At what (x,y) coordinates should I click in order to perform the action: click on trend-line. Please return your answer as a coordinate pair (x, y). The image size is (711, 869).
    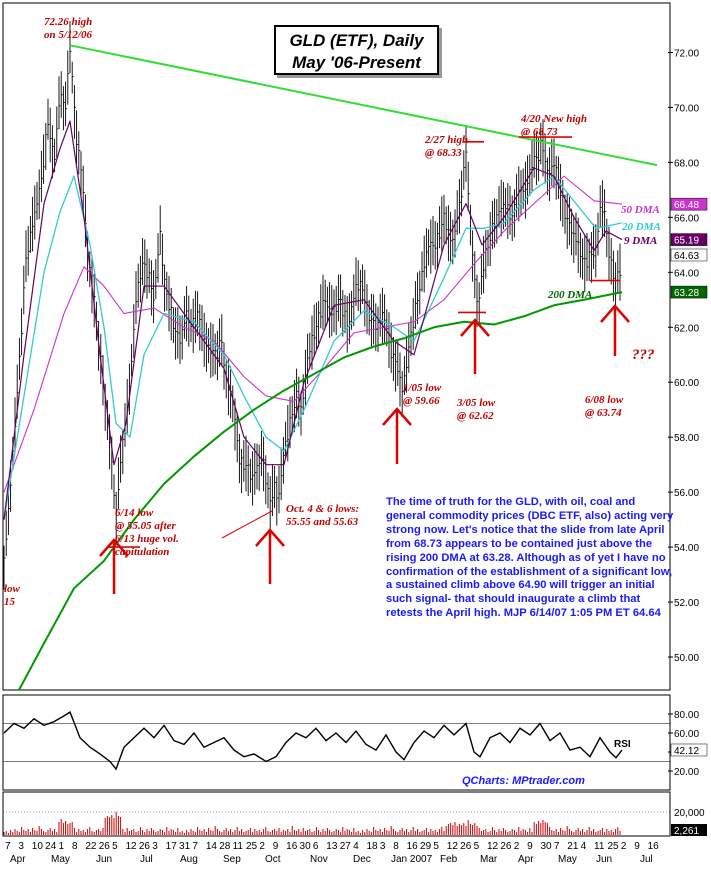
    Looking at the image, I should click on (363, 105).